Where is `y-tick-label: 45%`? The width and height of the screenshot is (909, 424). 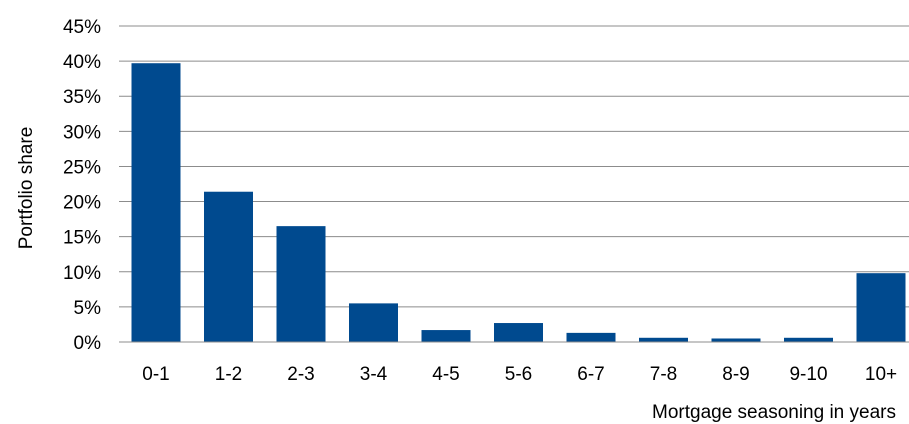
y-tick-label: 45% is located at coordinates (82, 27).